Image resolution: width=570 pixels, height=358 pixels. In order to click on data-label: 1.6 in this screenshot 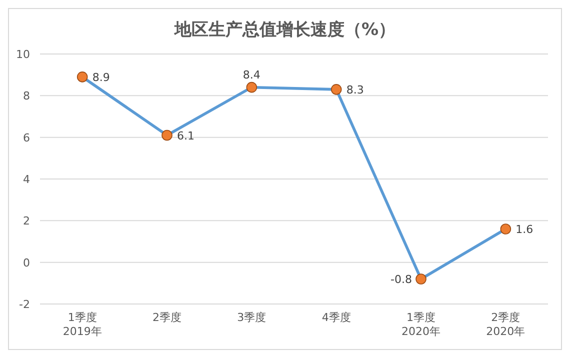, I will do `click(525, 229)`.